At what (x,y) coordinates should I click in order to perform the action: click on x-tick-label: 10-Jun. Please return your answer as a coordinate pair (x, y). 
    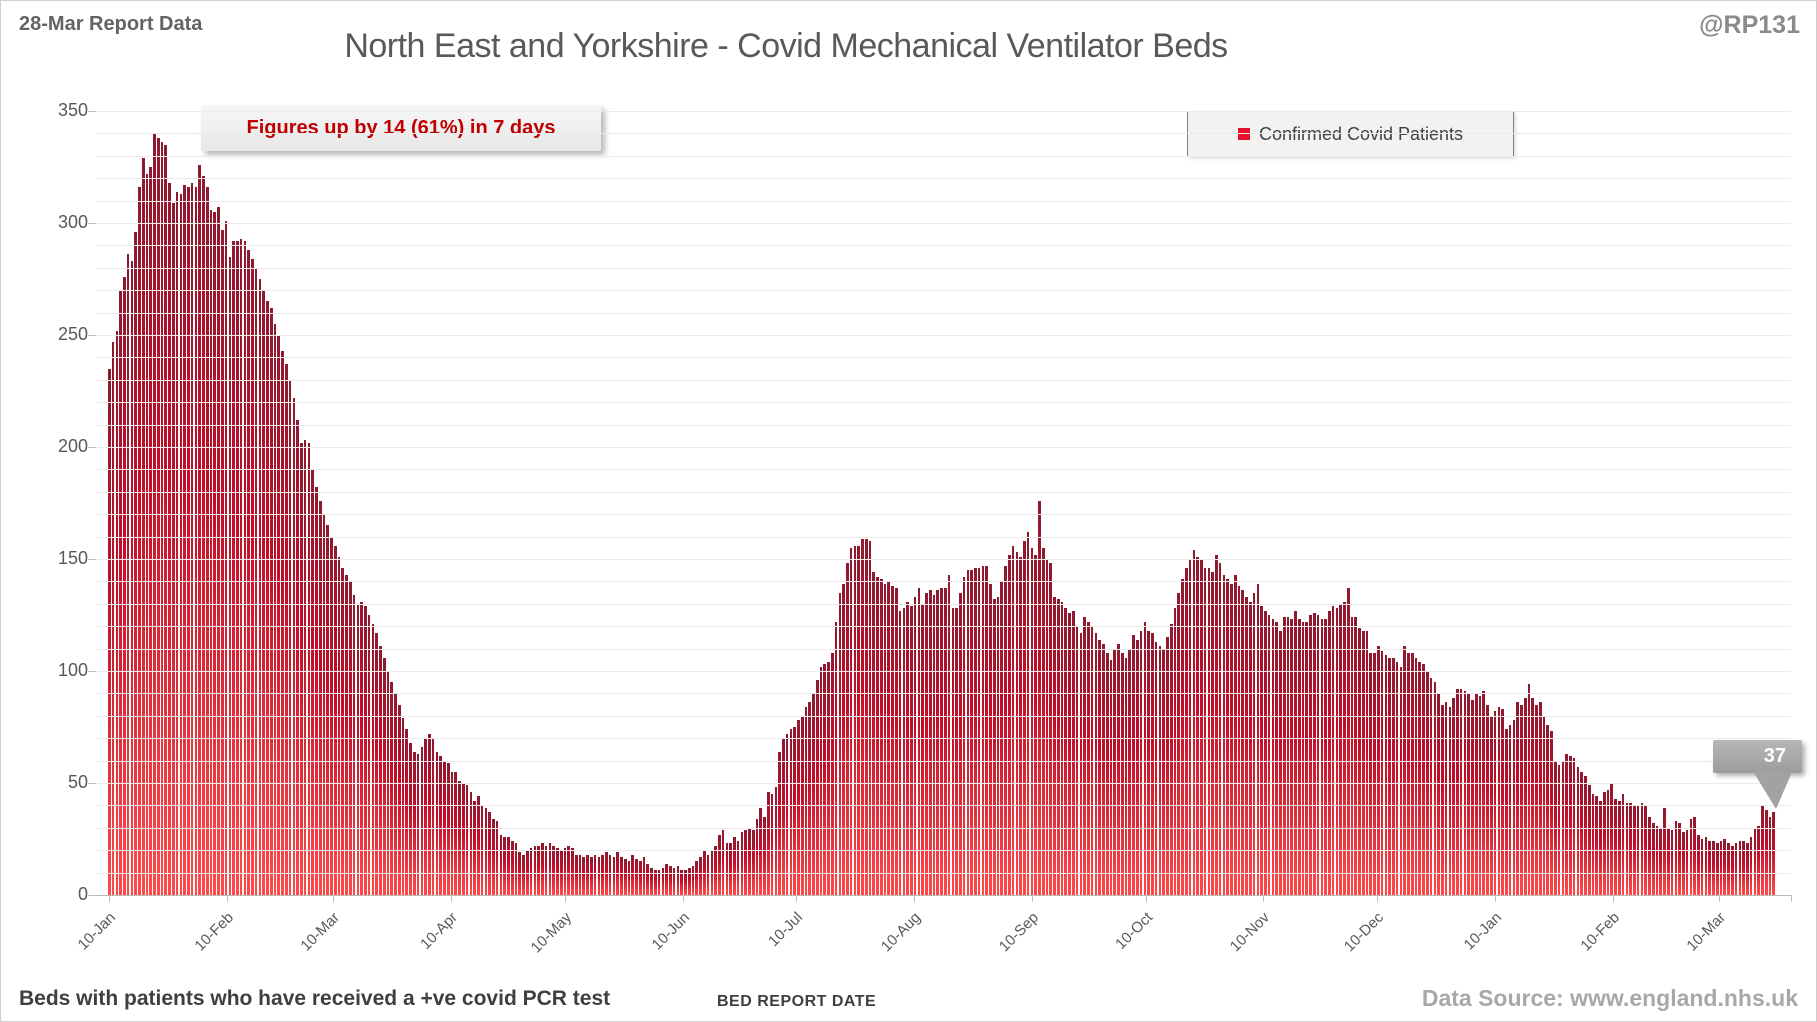
    Looking at the image, I should click on (670, 931).